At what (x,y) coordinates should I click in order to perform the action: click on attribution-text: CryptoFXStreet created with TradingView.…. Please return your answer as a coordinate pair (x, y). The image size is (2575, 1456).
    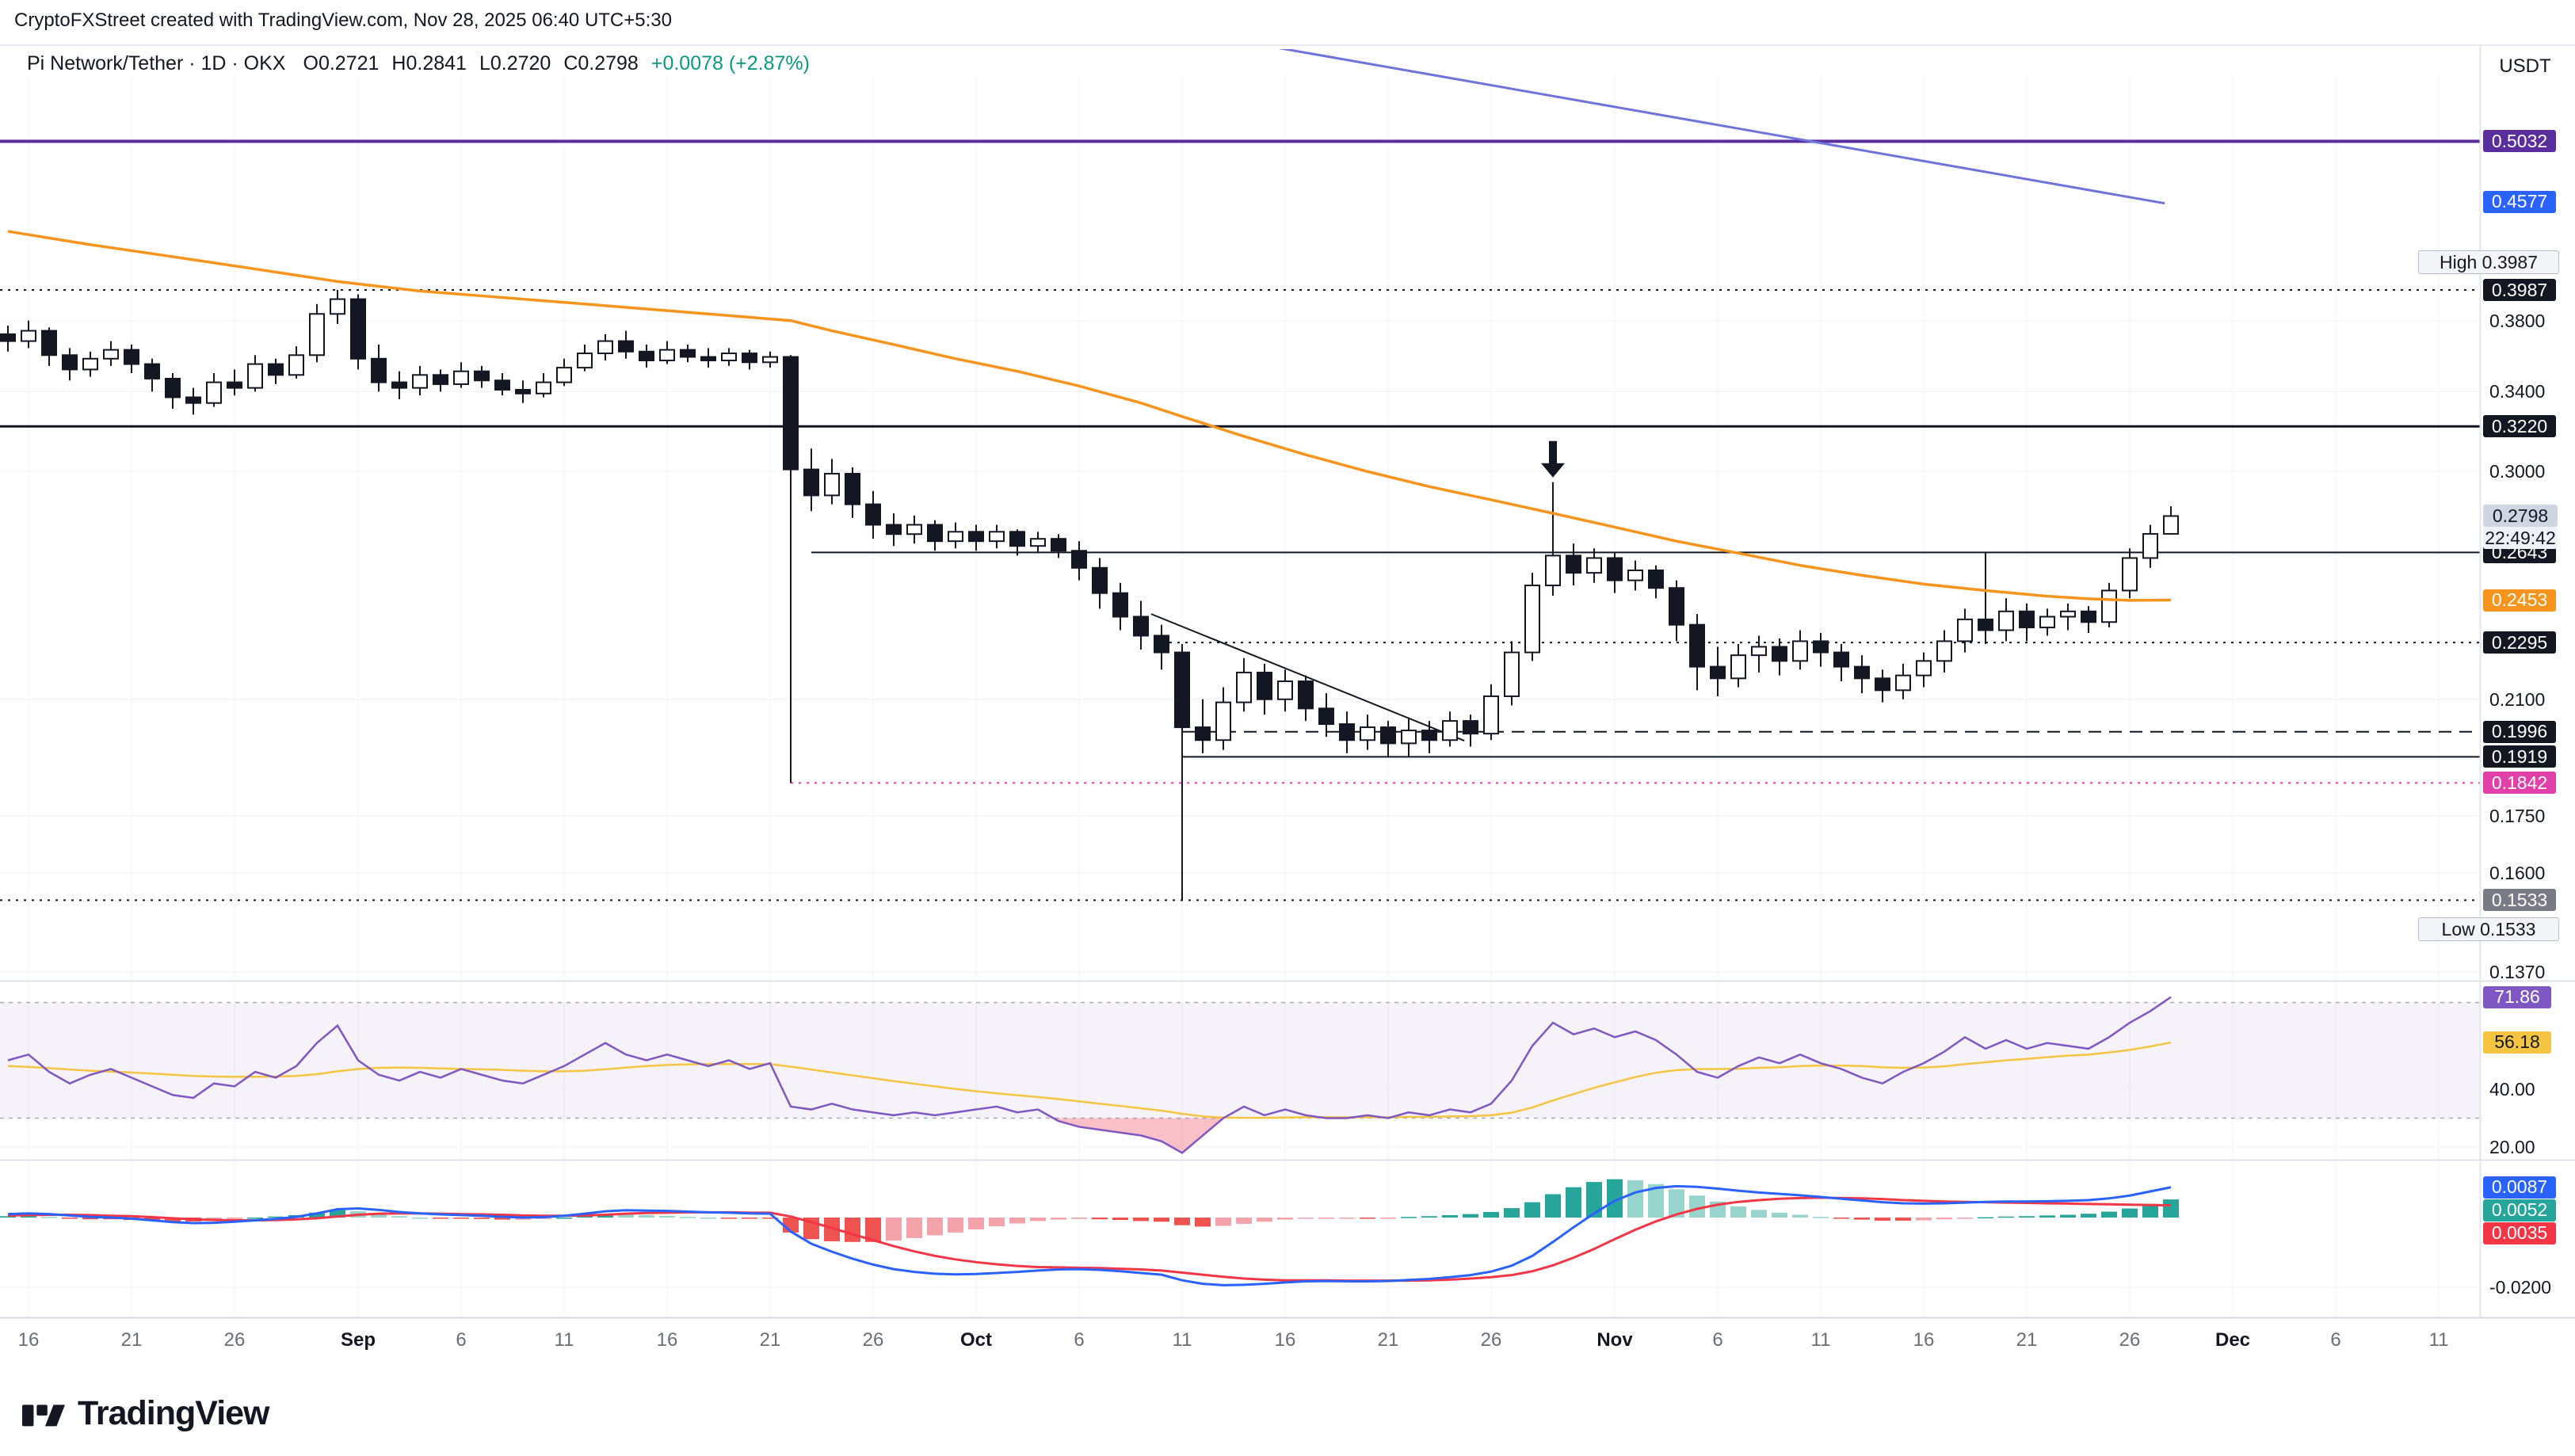
    Looking at the image, I should click on (343, 20).